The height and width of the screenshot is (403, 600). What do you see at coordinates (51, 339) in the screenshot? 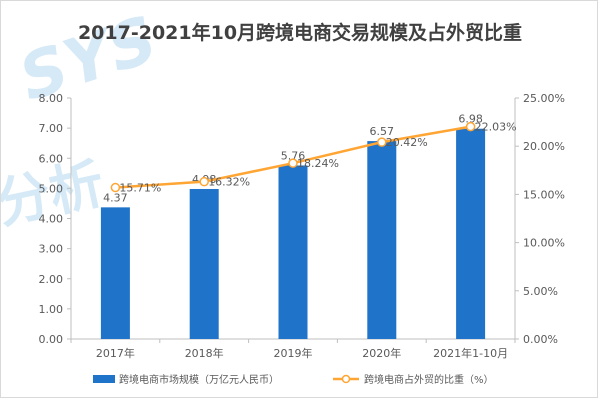
I see `y-left-tick-label: 0.00` at bounding box center [51, 339].